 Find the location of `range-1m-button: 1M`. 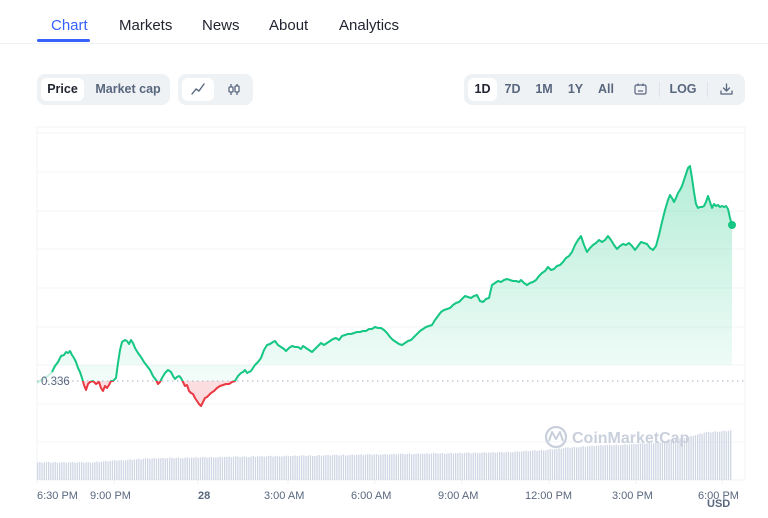

range-1m-button: 1M is located at coordinates (544, 89).